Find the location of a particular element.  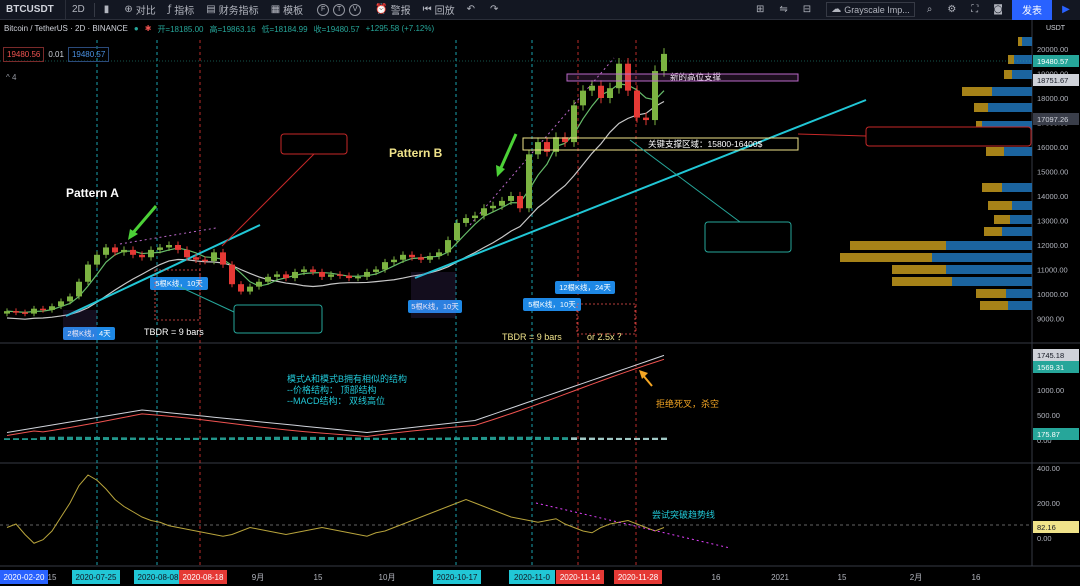

publish-label: 发表 is located at coordinates (1032, 11).